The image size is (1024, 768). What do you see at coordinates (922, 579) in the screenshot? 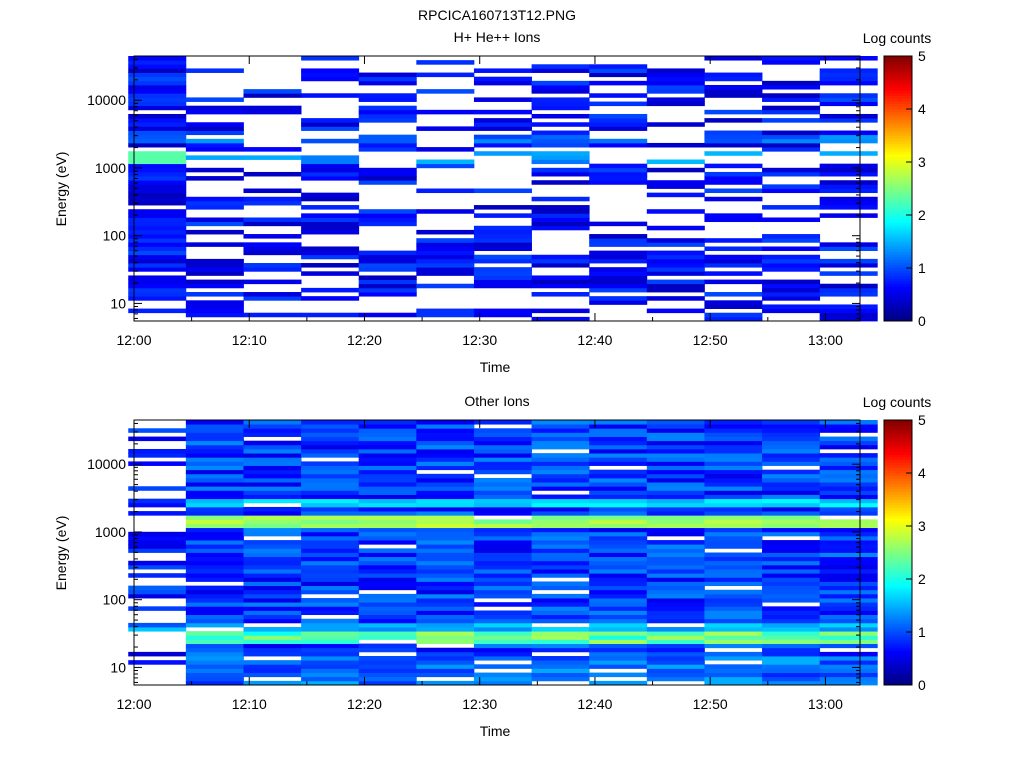
I see `colorbar-tick-label: 2` at bounding box center [922, 579].